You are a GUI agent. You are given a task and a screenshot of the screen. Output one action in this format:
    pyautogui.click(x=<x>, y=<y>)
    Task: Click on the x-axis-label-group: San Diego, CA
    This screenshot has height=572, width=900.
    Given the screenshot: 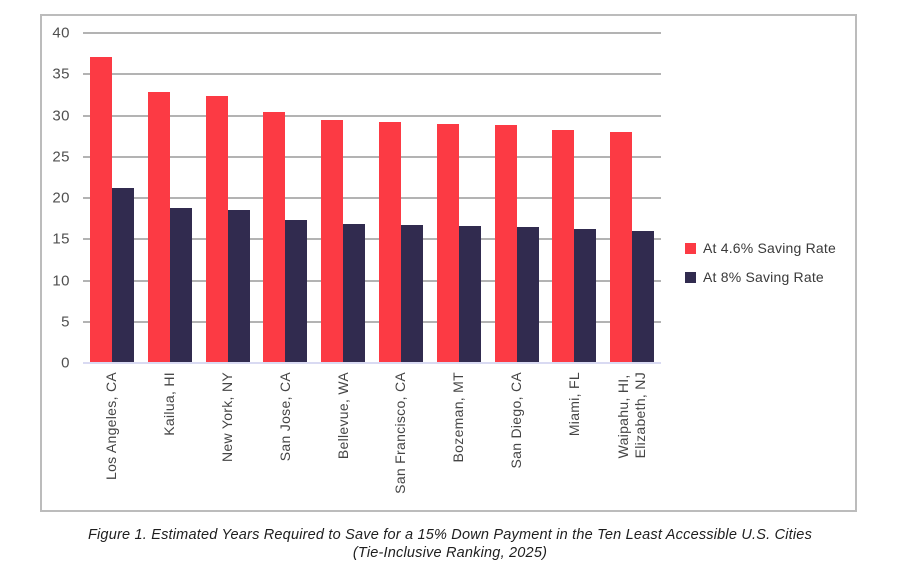 What is the action you would take?
    pyautogui.click(x=517, y=444)
    